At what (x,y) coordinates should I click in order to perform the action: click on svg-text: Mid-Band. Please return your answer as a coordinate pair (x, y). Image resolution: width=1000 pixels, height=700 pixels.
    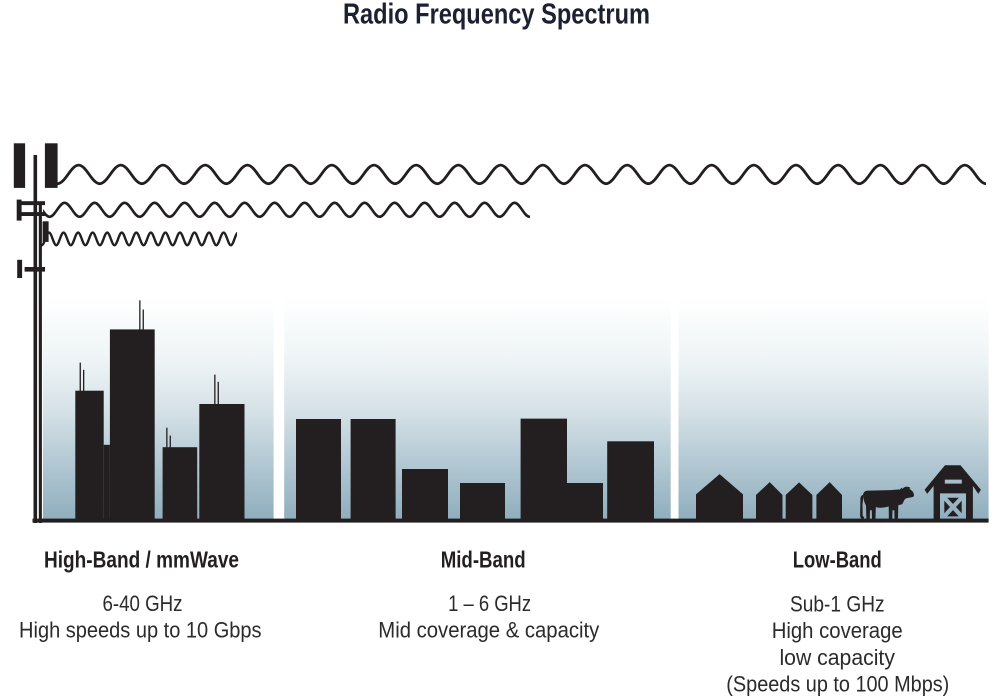
    Looking at the image, I should click on (483, 560).